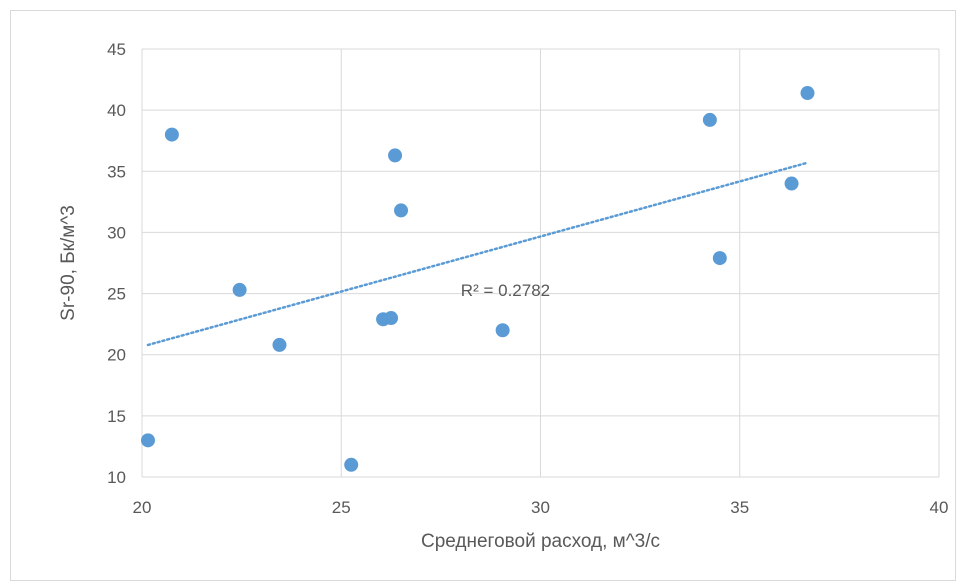 This screenshot has height=583, width=958. I want to click on y-tick-label: 20, so click(116, 355).